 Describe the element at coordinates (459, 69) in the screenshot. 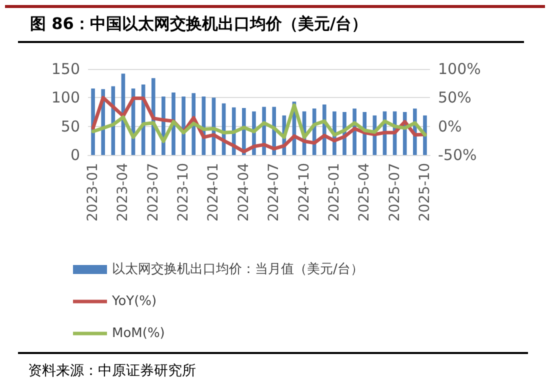

I see `y2-tick-label: 100%` at that location.